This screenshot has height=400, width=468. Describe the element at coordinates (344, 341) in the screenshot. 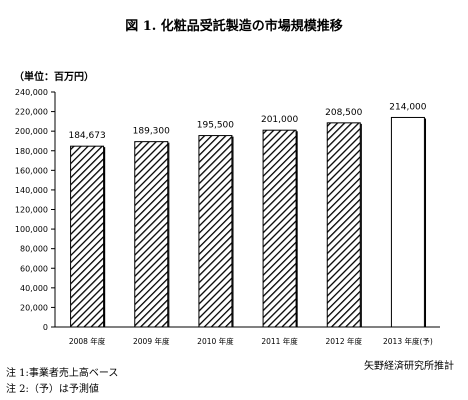

I see `x-tick-label: 2012 年度` at that location.